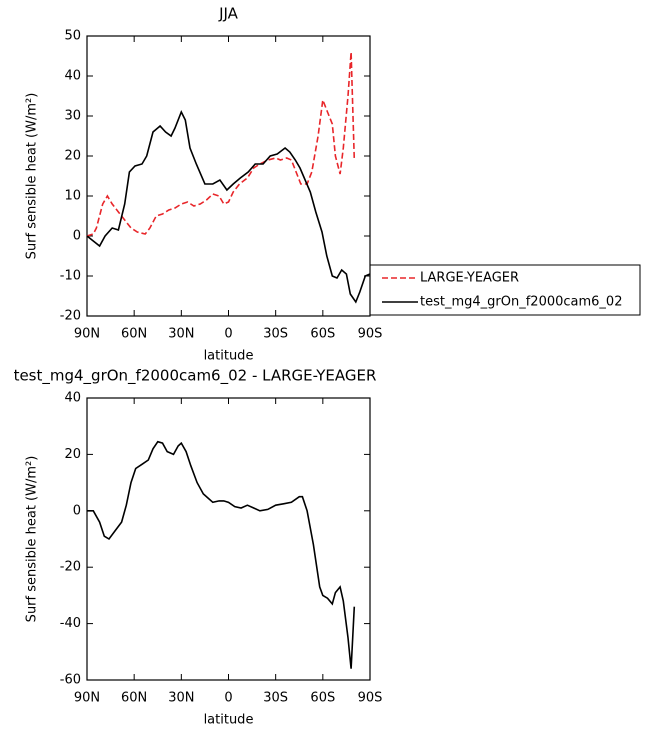 This screenshot has width=648, height=730. What do you see at coordinates (70, 276) in the screenshot?
I see `y-tick-label: -10` at bounding box center [70, 276].